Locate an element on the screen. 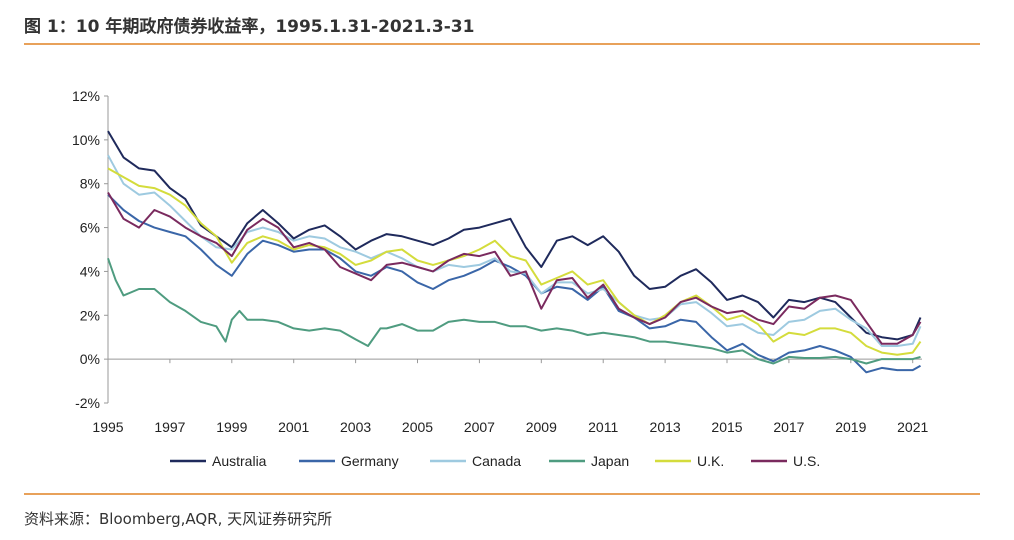  x-tick-label: 1997 is located at coordinates (169, 427).